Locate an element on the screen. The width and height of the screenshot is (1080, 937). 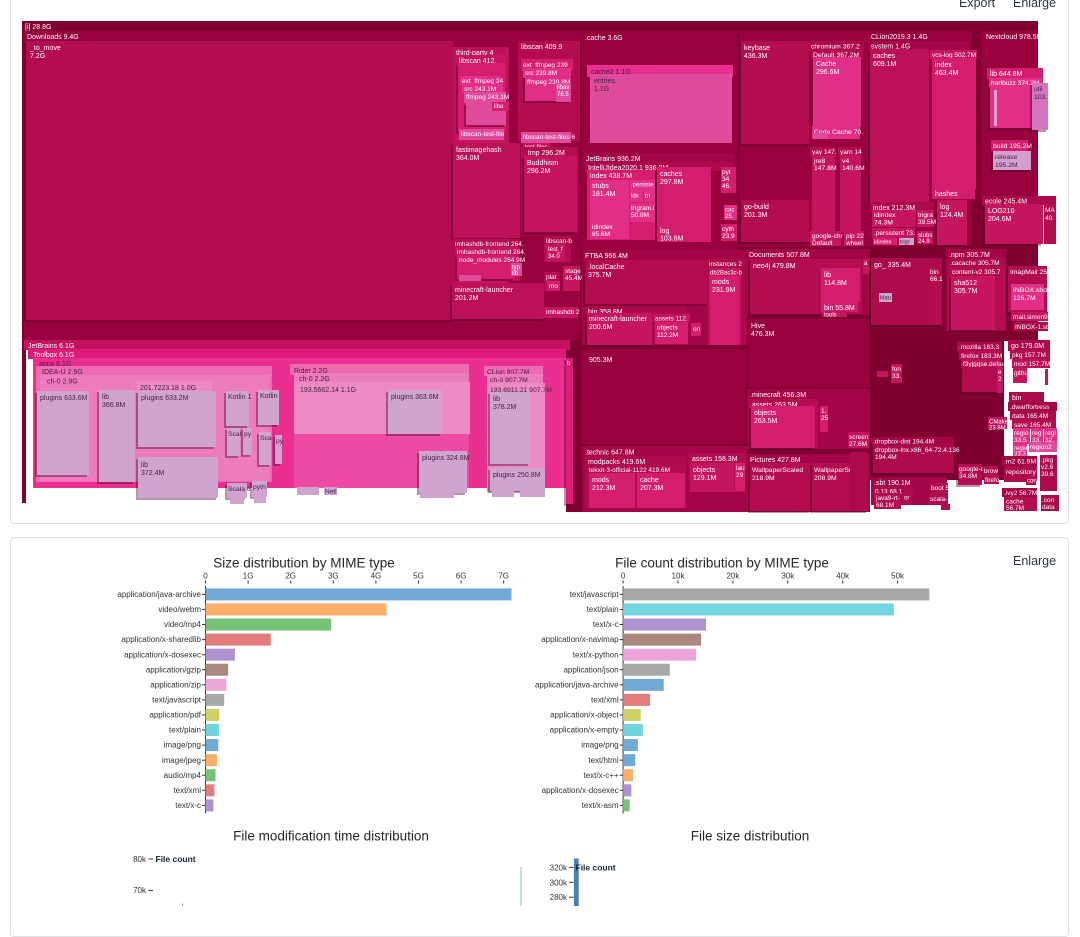
svg-text: IDEA-U 2.9G is located at coordinates (62, 372).